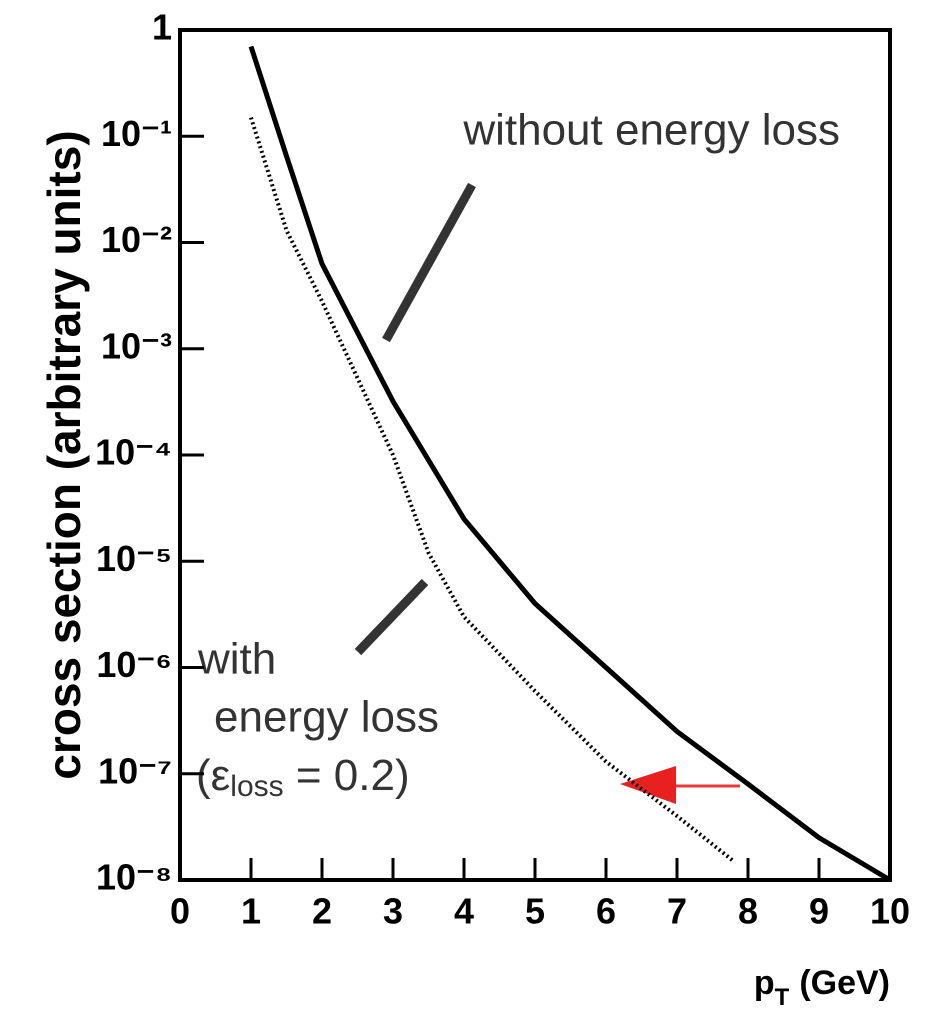 Image resolution: width=941 pixels, height=1019 pixels. What do you see at coordinates (347, 775) in the screenshot?
I see `annotation-part: = 0.2)` at bounding box center [347, 775].